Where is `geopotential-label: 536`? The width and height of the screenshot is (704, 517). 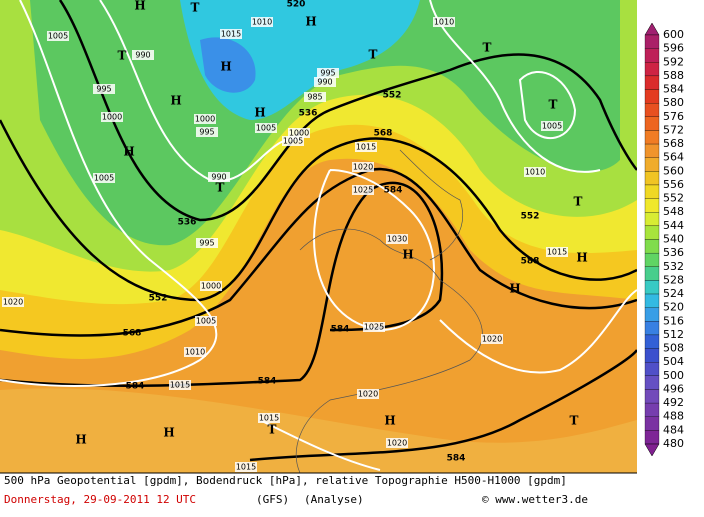
geopotential-label: 536 is located at coordinates (187, 223).